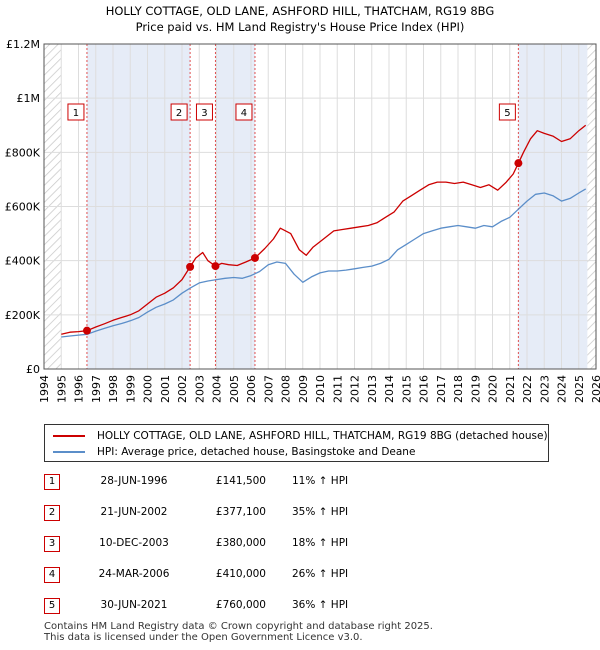 Image resolution: width=600 pixels, height=650 pixels. What do you see at coordinates (372, 389) in the screenshot?
I see `x-tick-label: 2013` at bounding box center [372, 389].